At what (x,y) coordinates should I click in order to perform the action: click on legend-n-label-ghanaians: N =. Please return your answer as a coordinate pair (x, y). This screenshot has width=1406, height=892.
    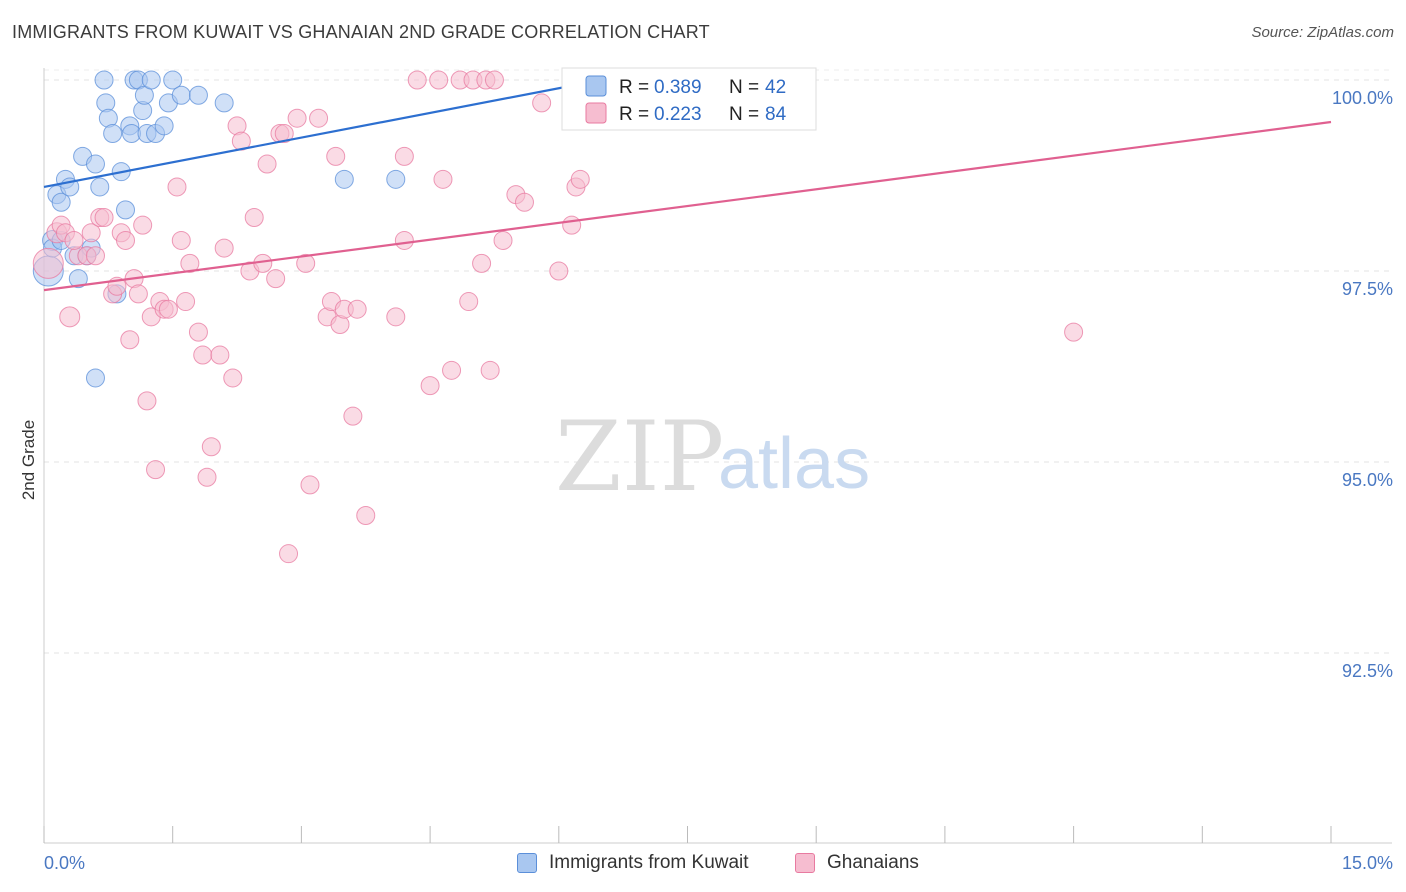
    Looking at the image, I should click on (744, 114).